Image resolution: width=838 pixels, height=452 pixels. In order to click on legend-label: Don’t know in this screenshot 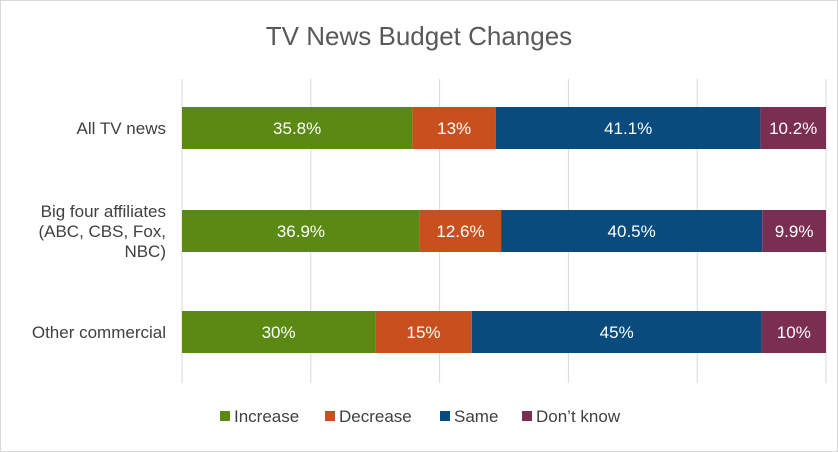, I will do `click(578, 416)`.